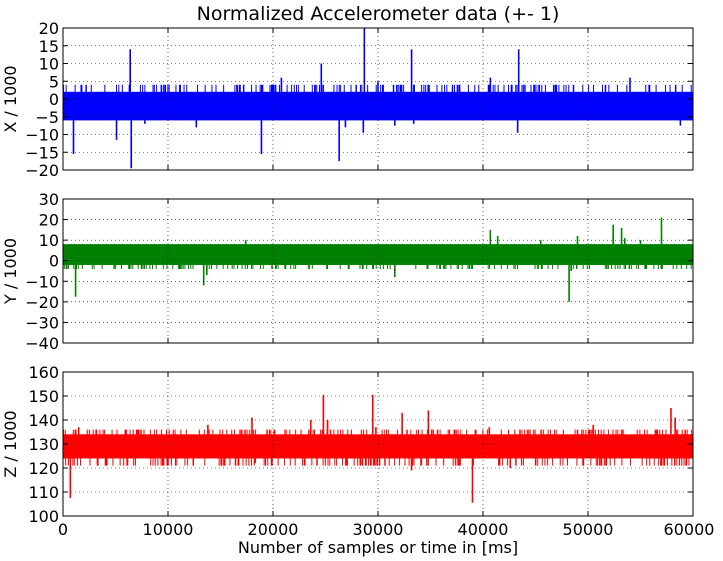  What do you see at coordinates (168, 529) in the screenshot?
I see `x-tick-label: 10000` at bounding box center [168, 529].